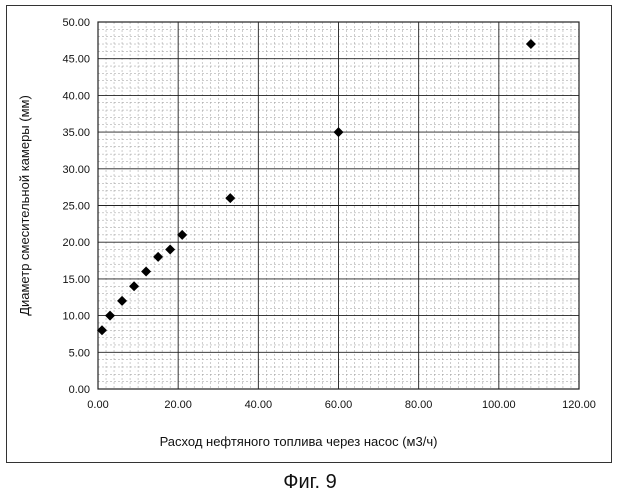 Image resolution: width=620 pixels, height=500 pixels. I want to click on y-tick-label: 20.00, so click(76, 243).